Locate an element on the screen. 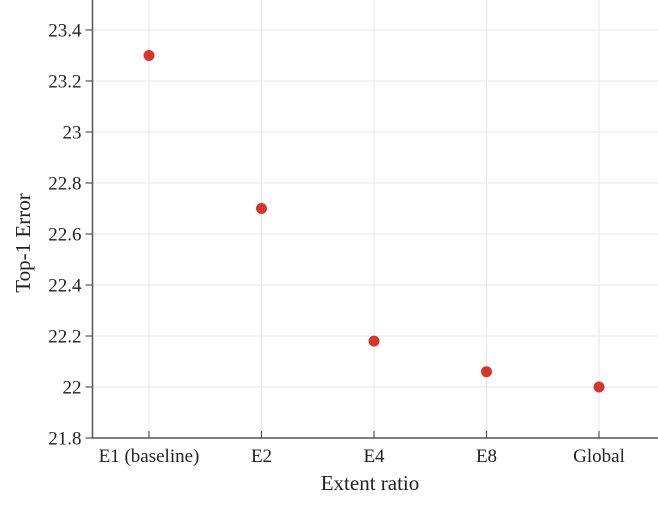 The image size is (658, 505). y-tick-label: 22.2 is located at coordinates (64, 337).